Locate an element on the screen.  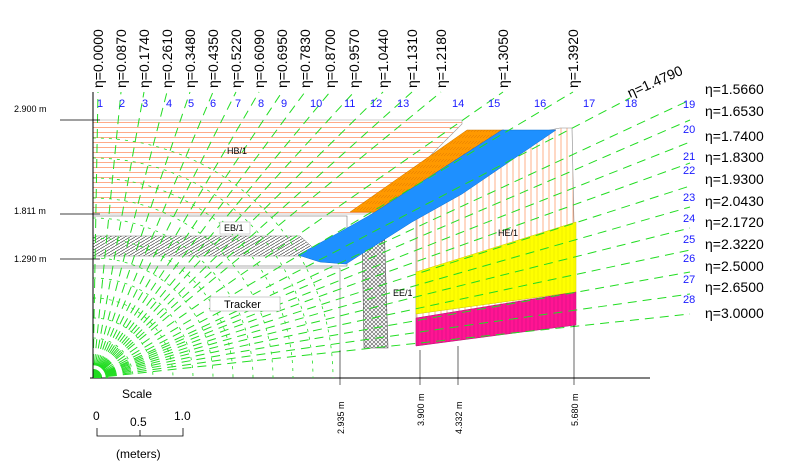
scale-bar: Scale 0 0.5 1.0 (meters) is located at coordinates (142, 424).